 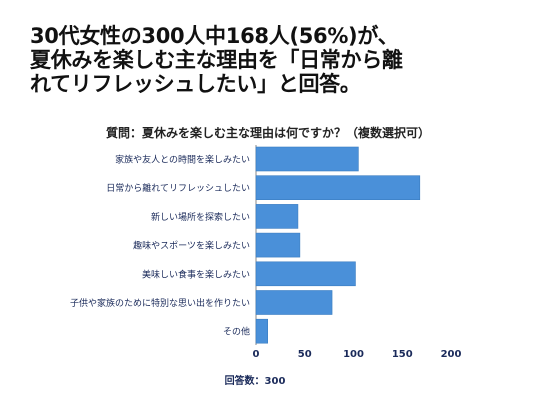 What do you see at coordinates (216, 60) in the screenshot?
I see `headline-line-2: 夏休みを楽しむ主な理由を「日常から離` at bounding box center [216, 60].